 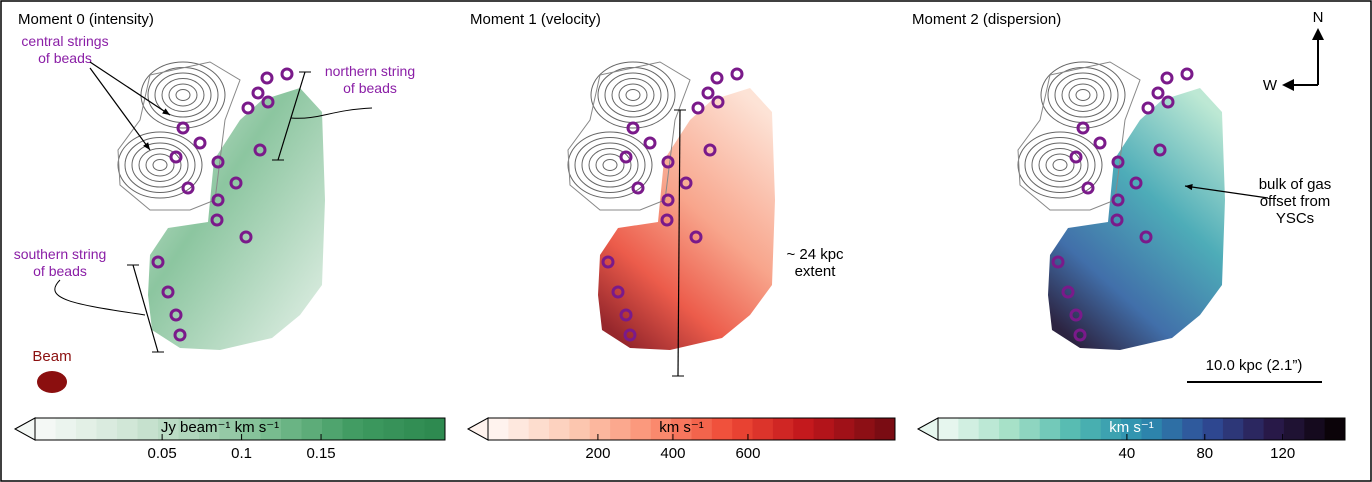 I want to click on annotation: southern string of beads, so click(x=60, y=262).